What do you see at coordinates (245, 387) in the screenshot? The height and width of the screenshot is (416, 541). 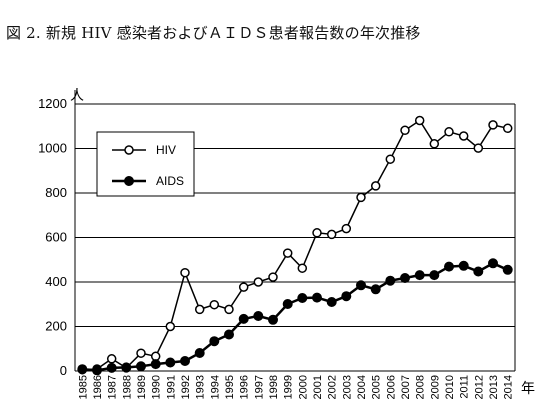 I see `x-tick-label: 1996` at bounding box center [245, 387].